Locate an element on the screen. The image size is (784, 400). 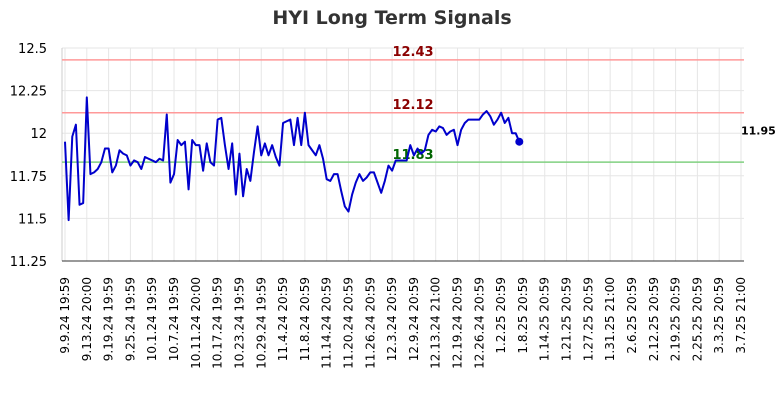
x-tick-label: 1.21.25 20:59 is located at coordinates (567, 319).